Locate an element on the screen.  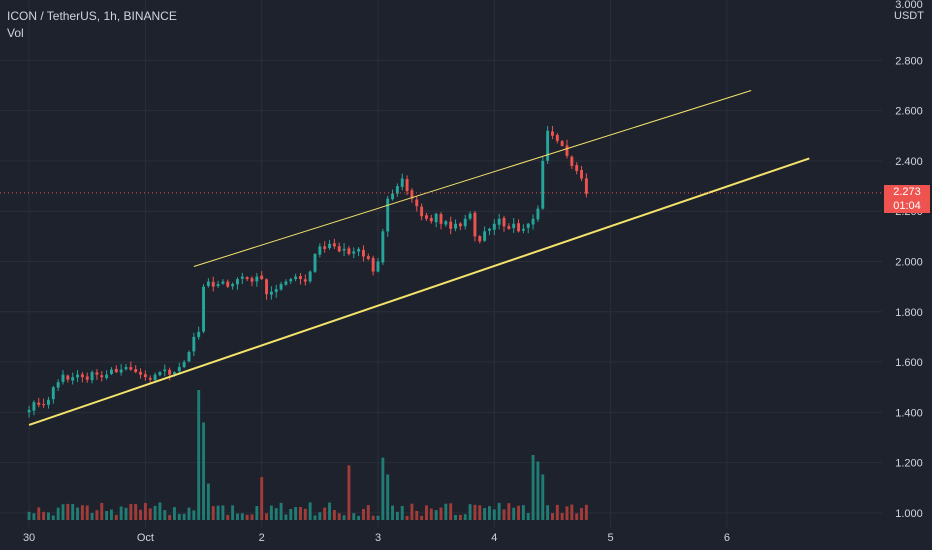
time-axis: 30 Oct 2 3 4 5 6 is located at coordinates (376, 538).